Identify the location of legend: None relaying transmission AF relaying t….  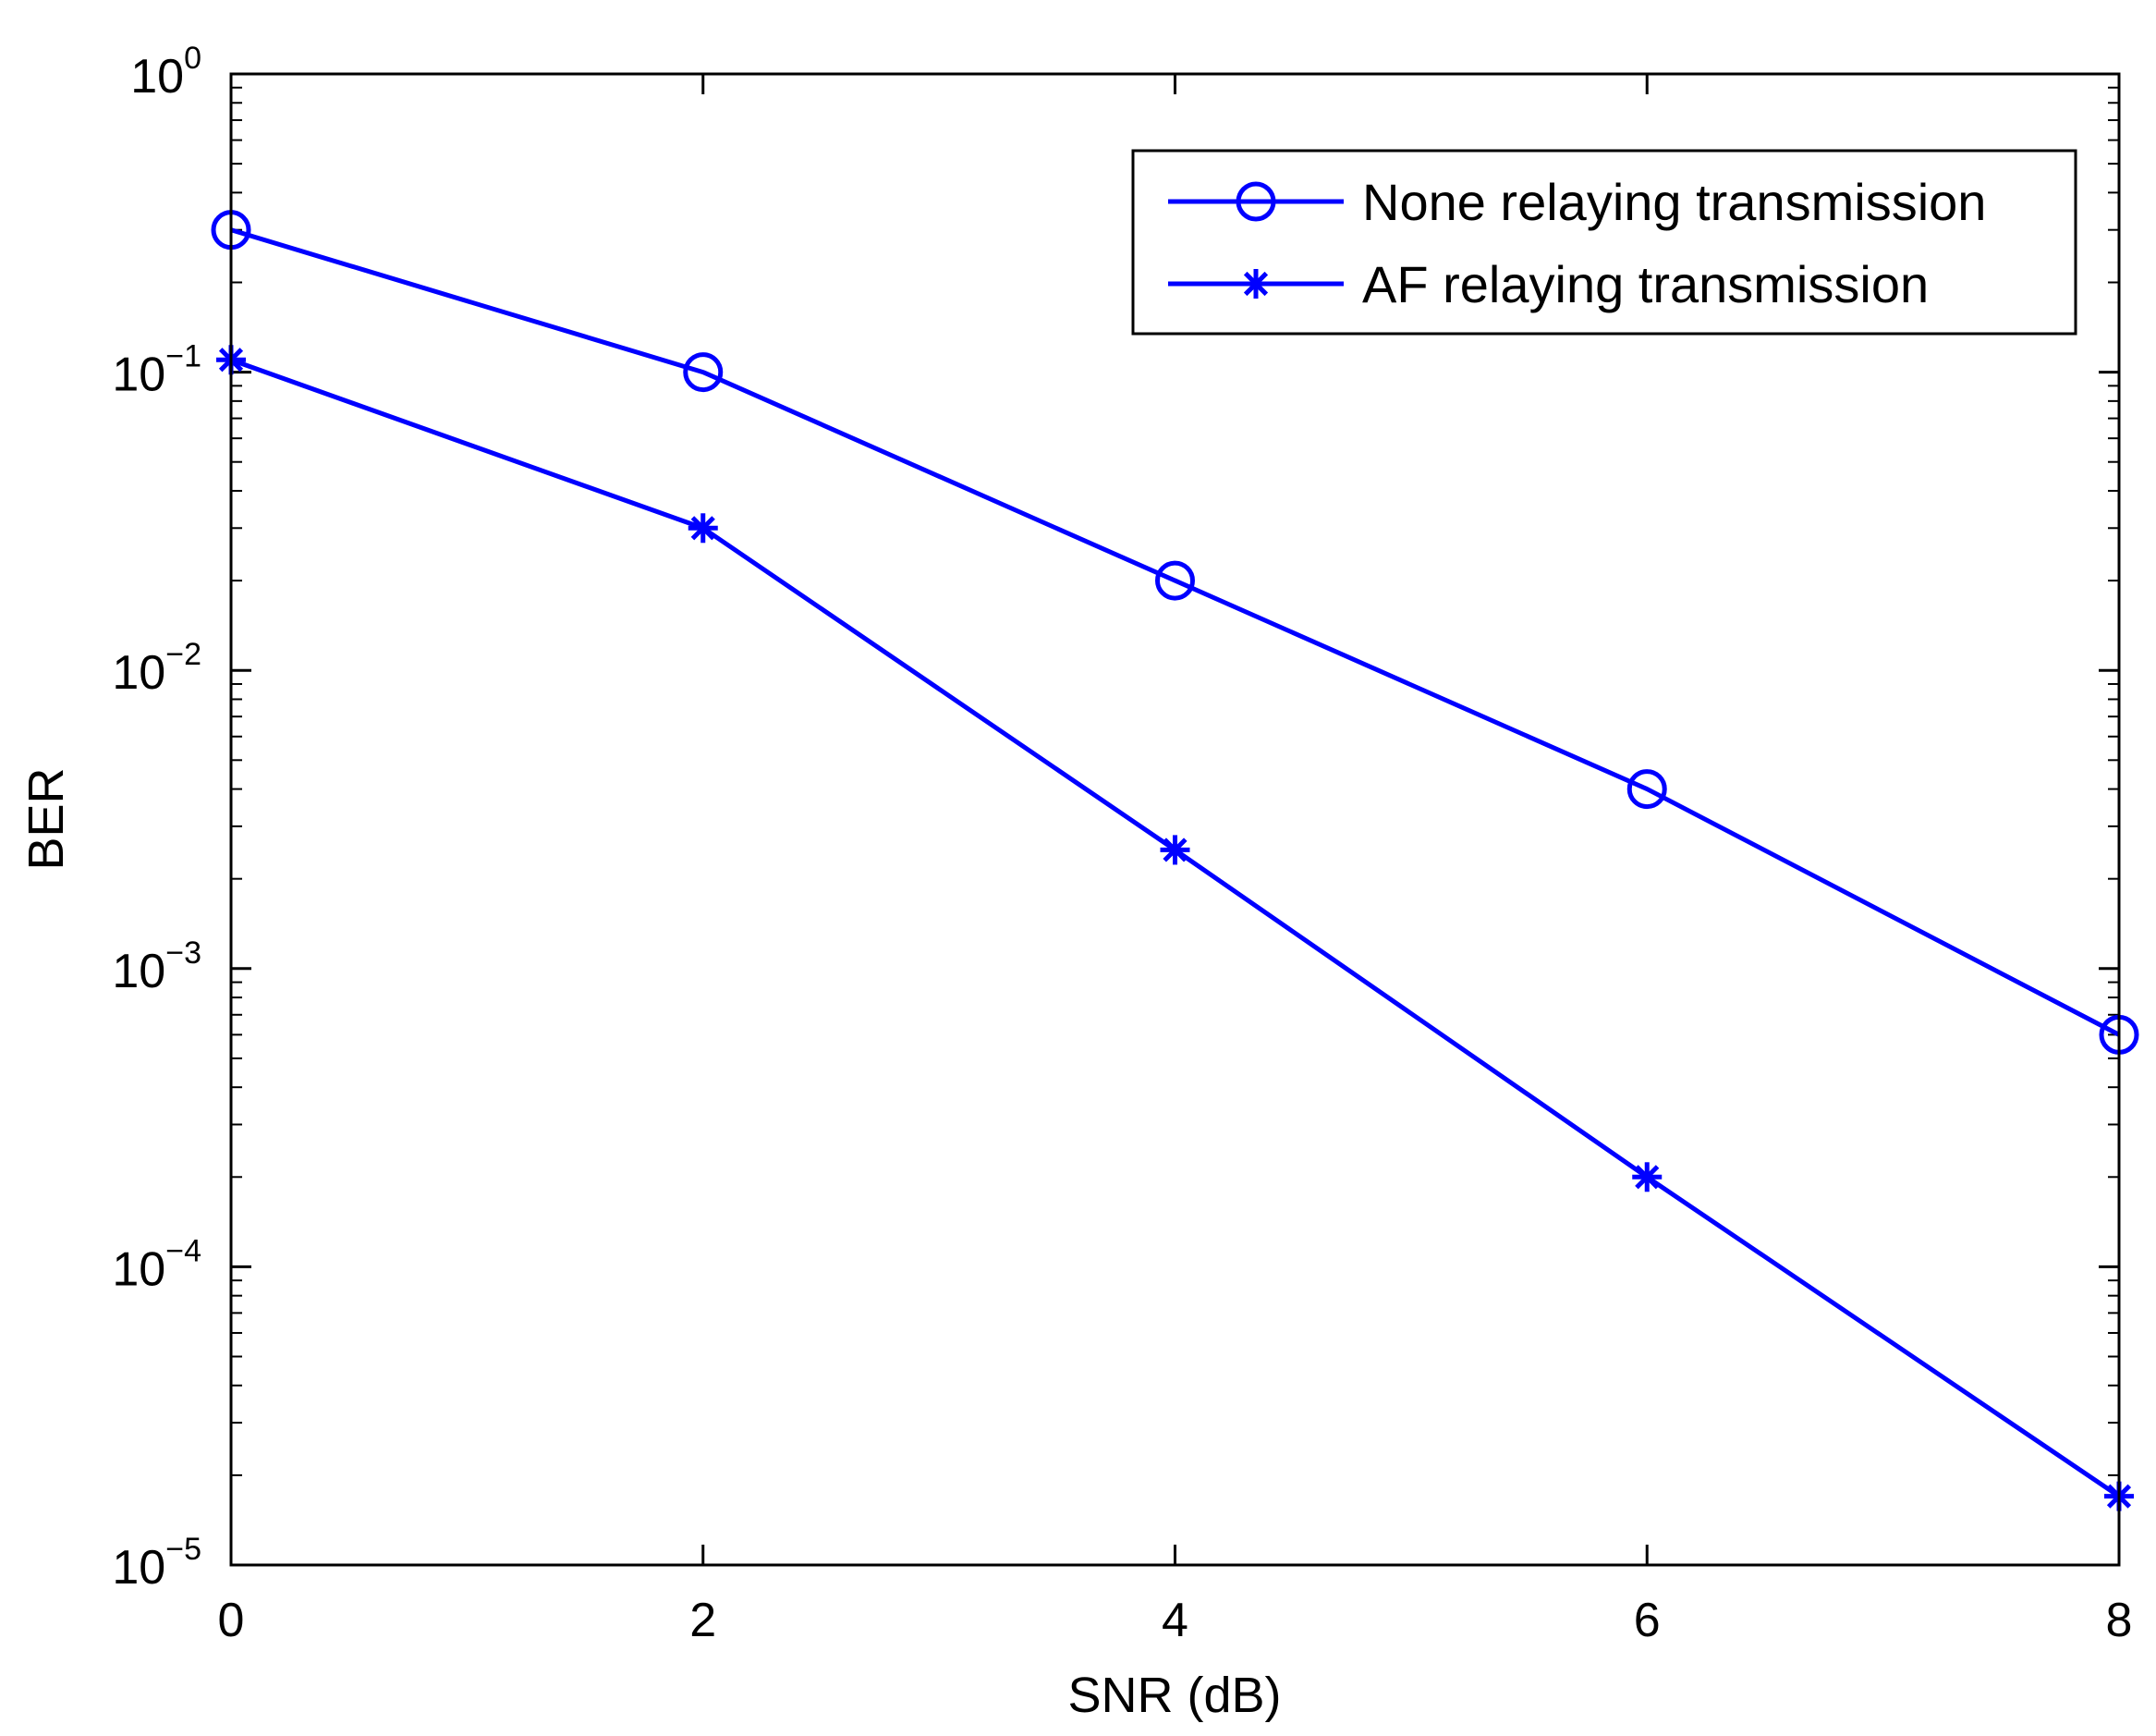
(1604, 242).